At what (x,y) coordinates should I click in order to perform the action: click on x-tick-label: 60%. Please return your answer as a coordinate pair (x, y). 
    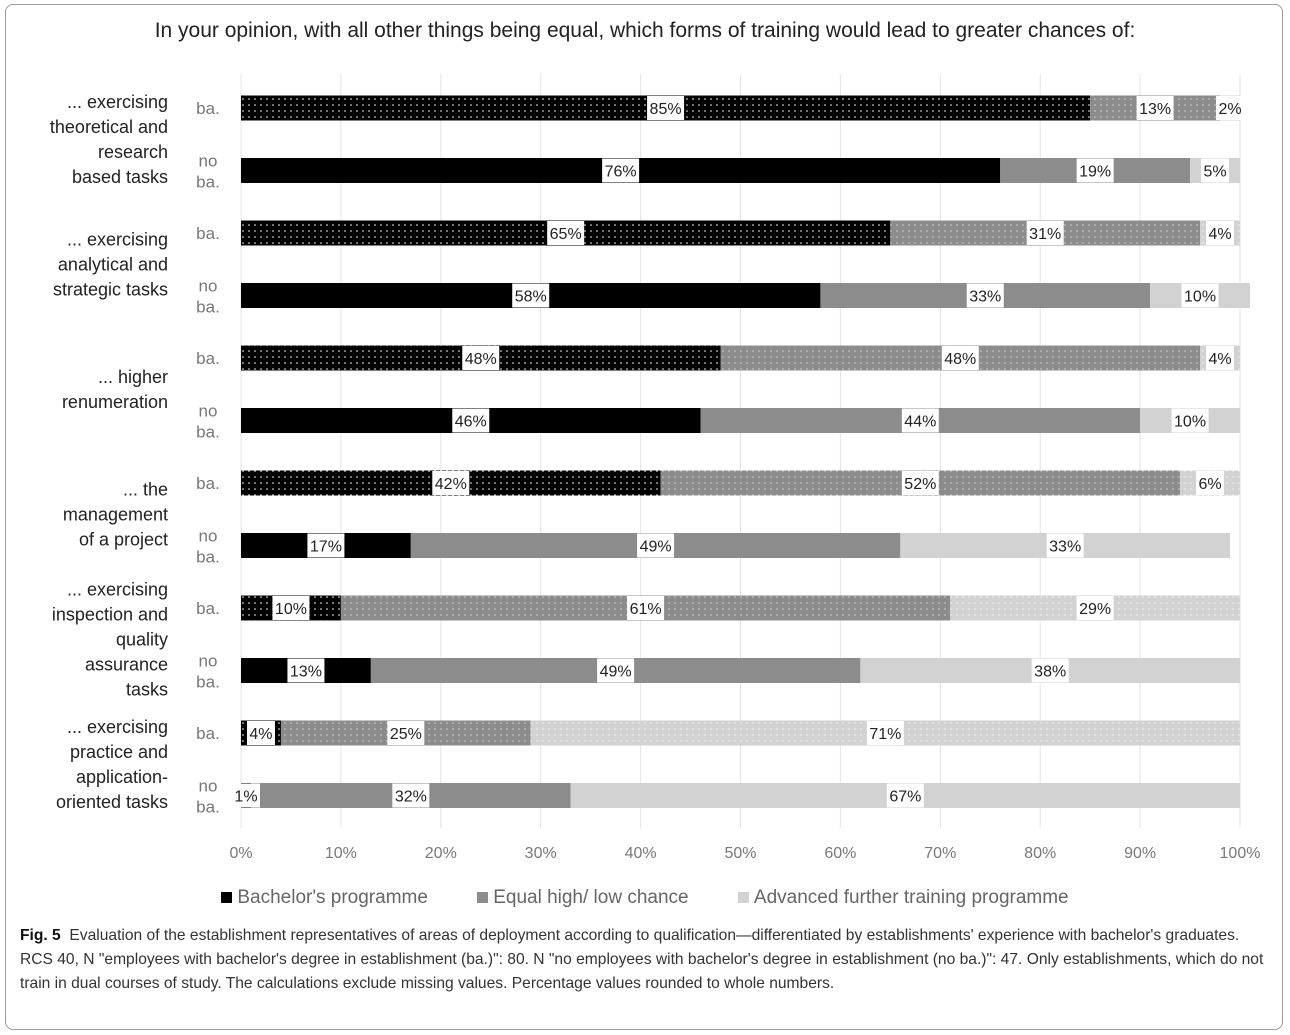
    Looking at the image, I should click on (840, 853).